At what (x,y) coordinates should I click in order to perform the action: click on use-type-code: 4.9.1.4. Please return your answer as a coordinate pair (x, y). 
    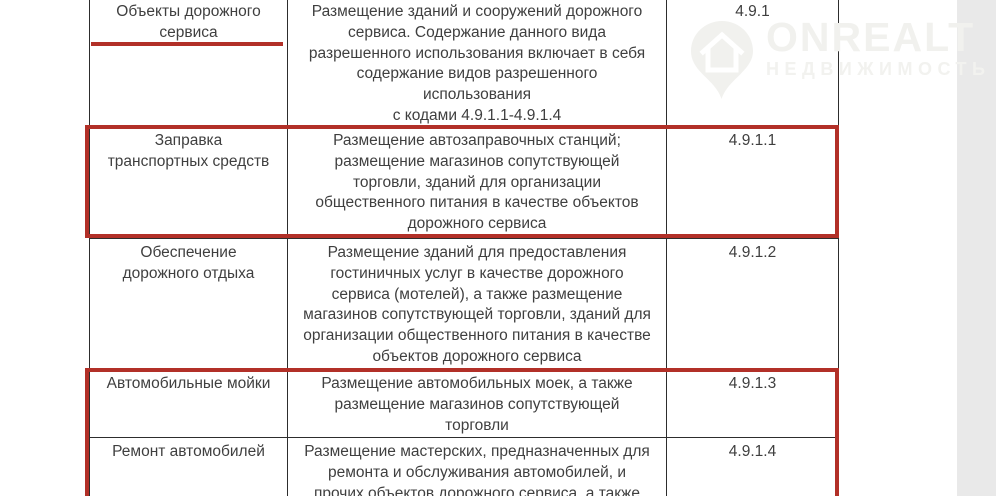
    Looking at the image, I should click on (752, 451).